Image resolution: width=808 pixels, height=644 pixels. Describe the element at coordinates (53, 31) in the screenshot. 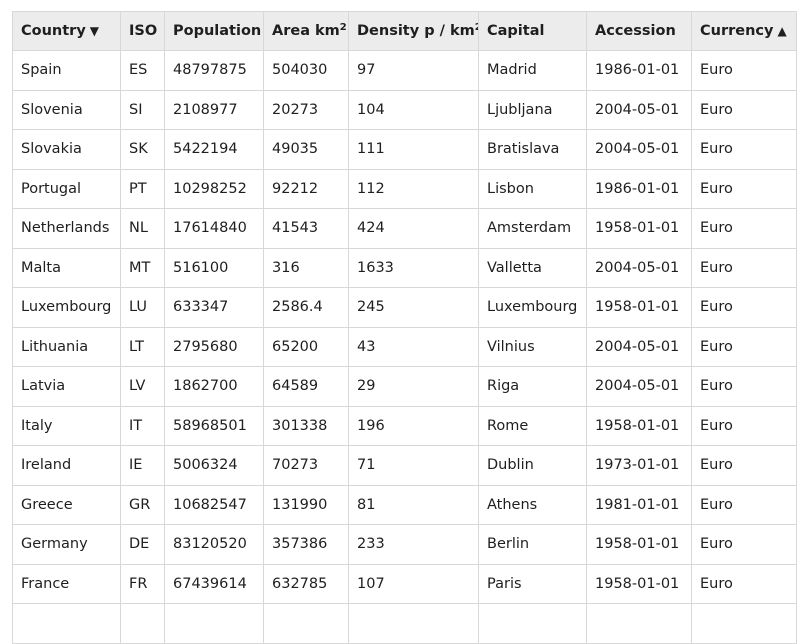

I see `column-header-label: Country` at that location.